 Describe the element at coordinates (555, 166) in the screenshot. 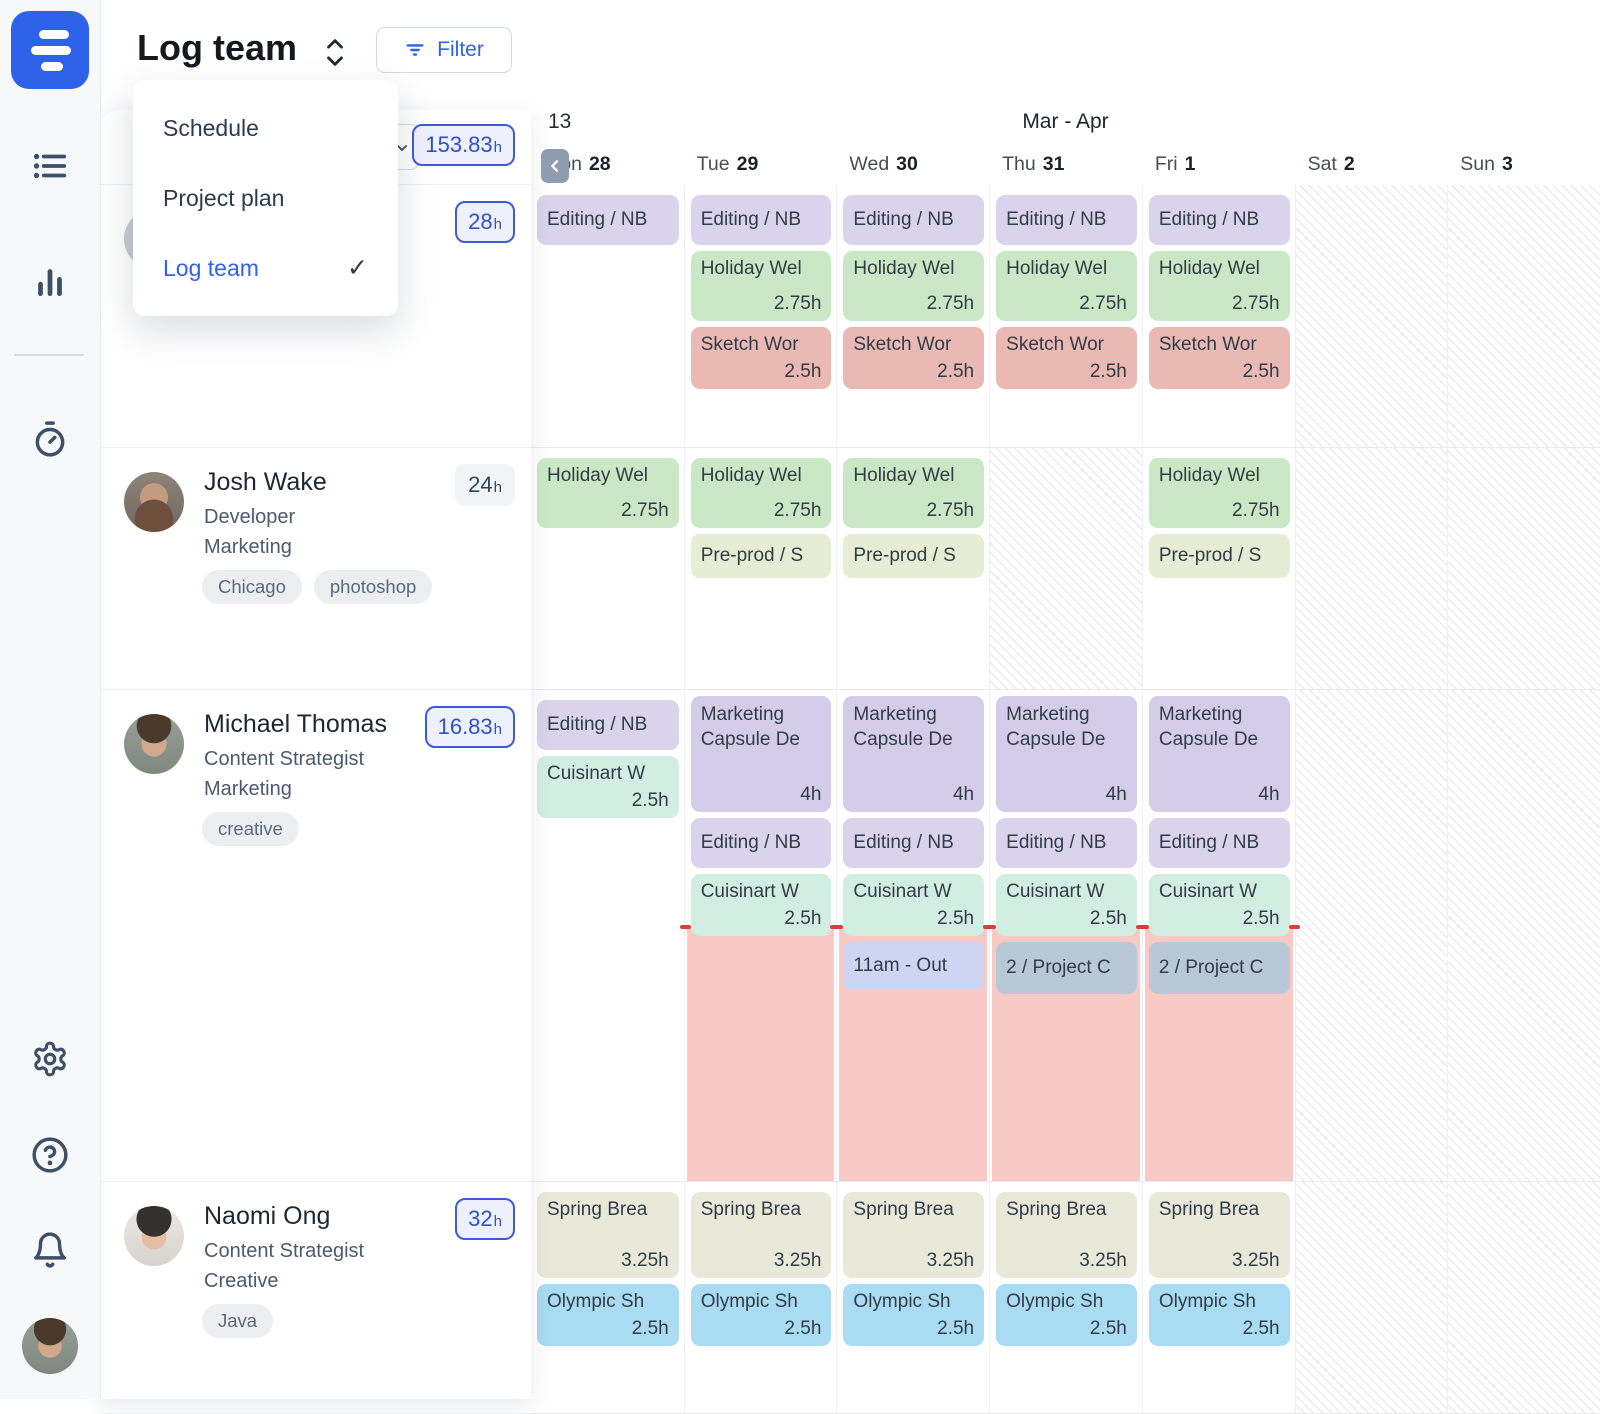

I see `previous-week-button` at that location.